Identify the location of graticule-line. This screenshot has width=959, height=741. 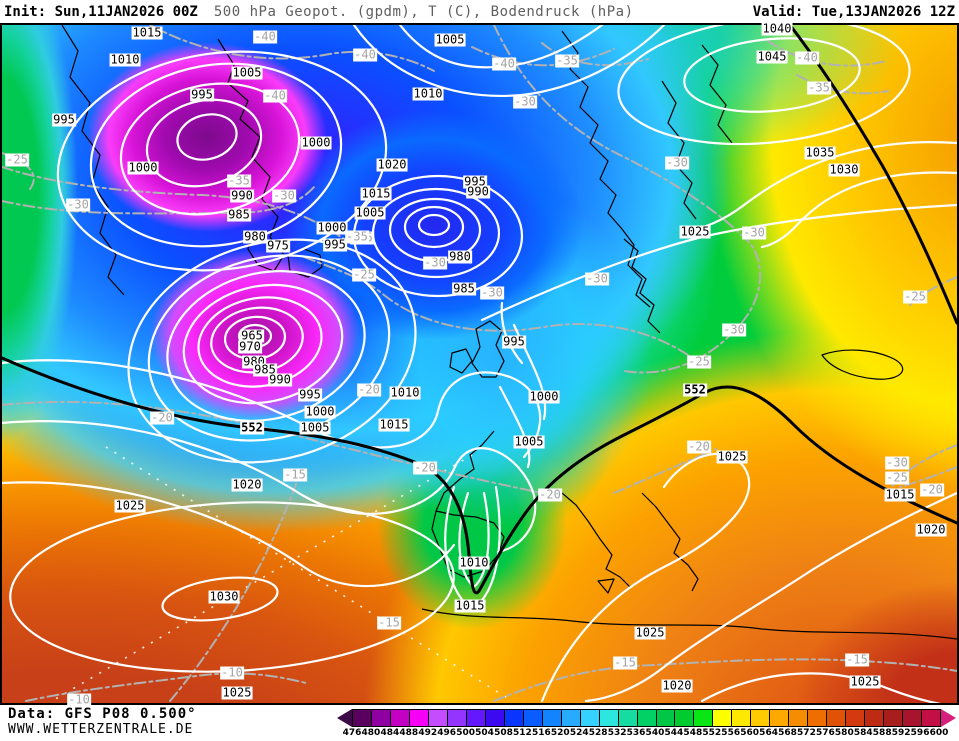
(262, 578).